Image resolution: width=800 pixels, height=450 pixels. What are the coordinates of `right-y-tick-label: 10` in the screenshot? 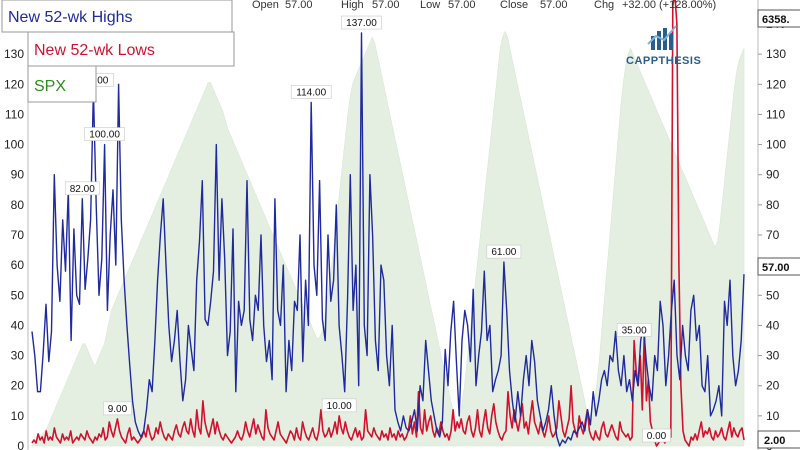 It's located at (773, 416).